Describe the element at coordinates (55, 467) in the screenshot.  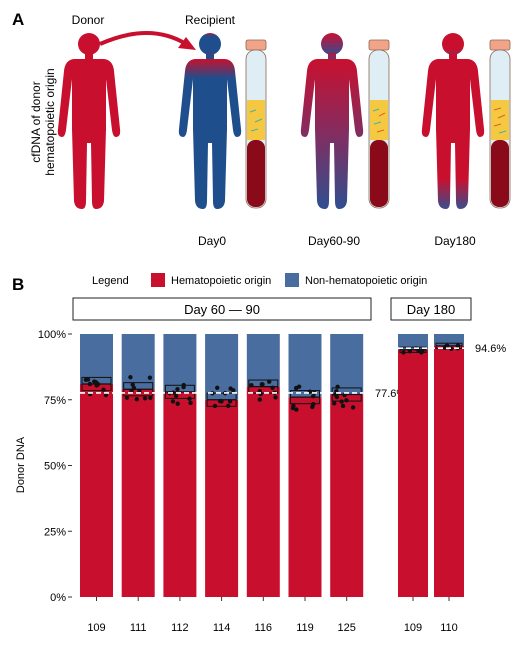
I see `y-tick-label: 50%` at that location.